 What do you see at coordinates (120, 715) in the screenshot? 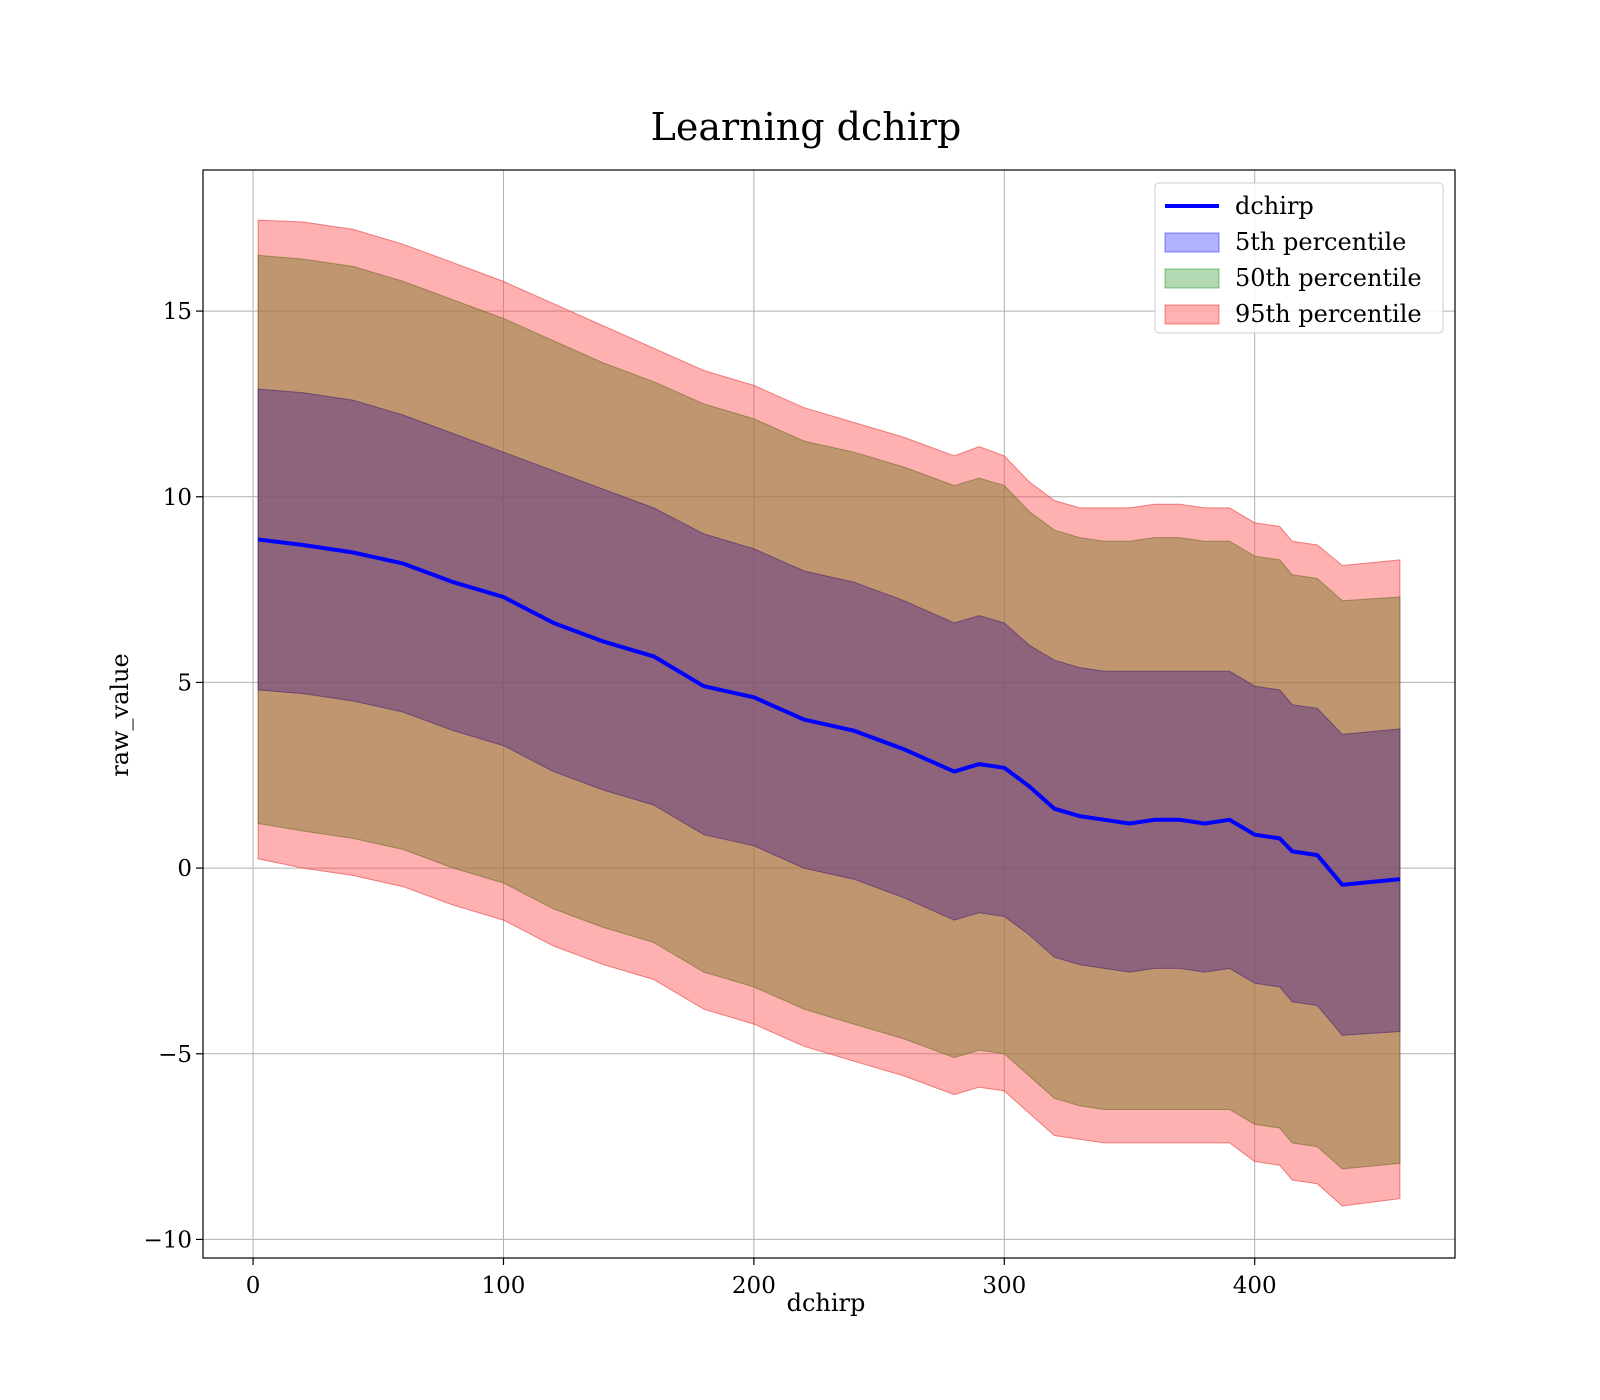
I see `y-axis-label: raw_value` at bounding box center [120, 715].